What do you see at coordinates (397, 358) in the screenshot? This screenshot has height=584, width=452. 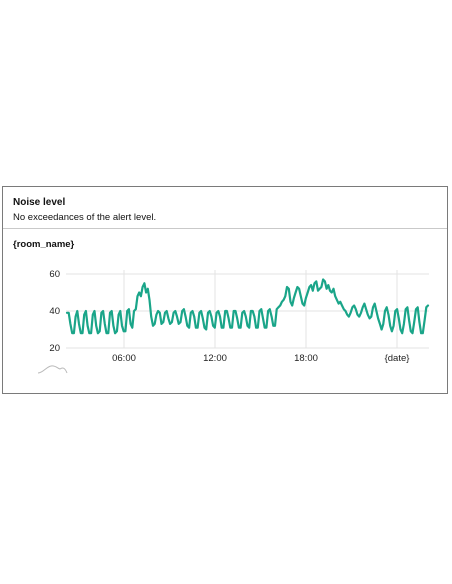 I see `x-tick-label: {date}` at bounding box center [397, 358].